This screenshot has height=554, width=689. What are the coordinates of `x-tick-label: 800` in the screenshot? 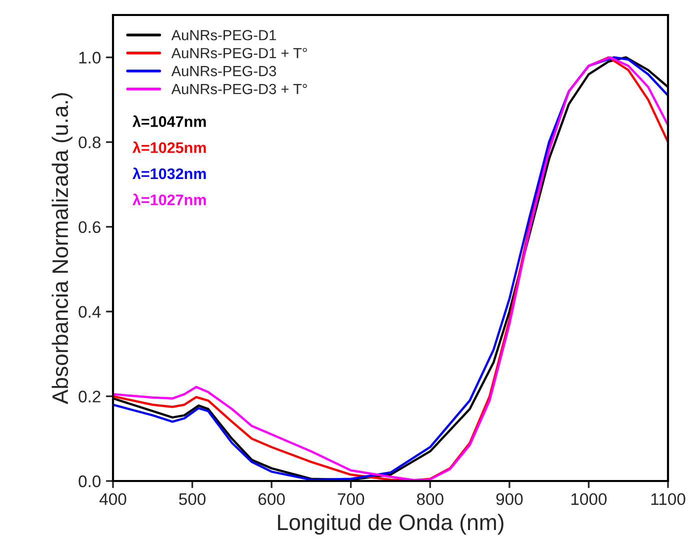 It's located at (430, 499).